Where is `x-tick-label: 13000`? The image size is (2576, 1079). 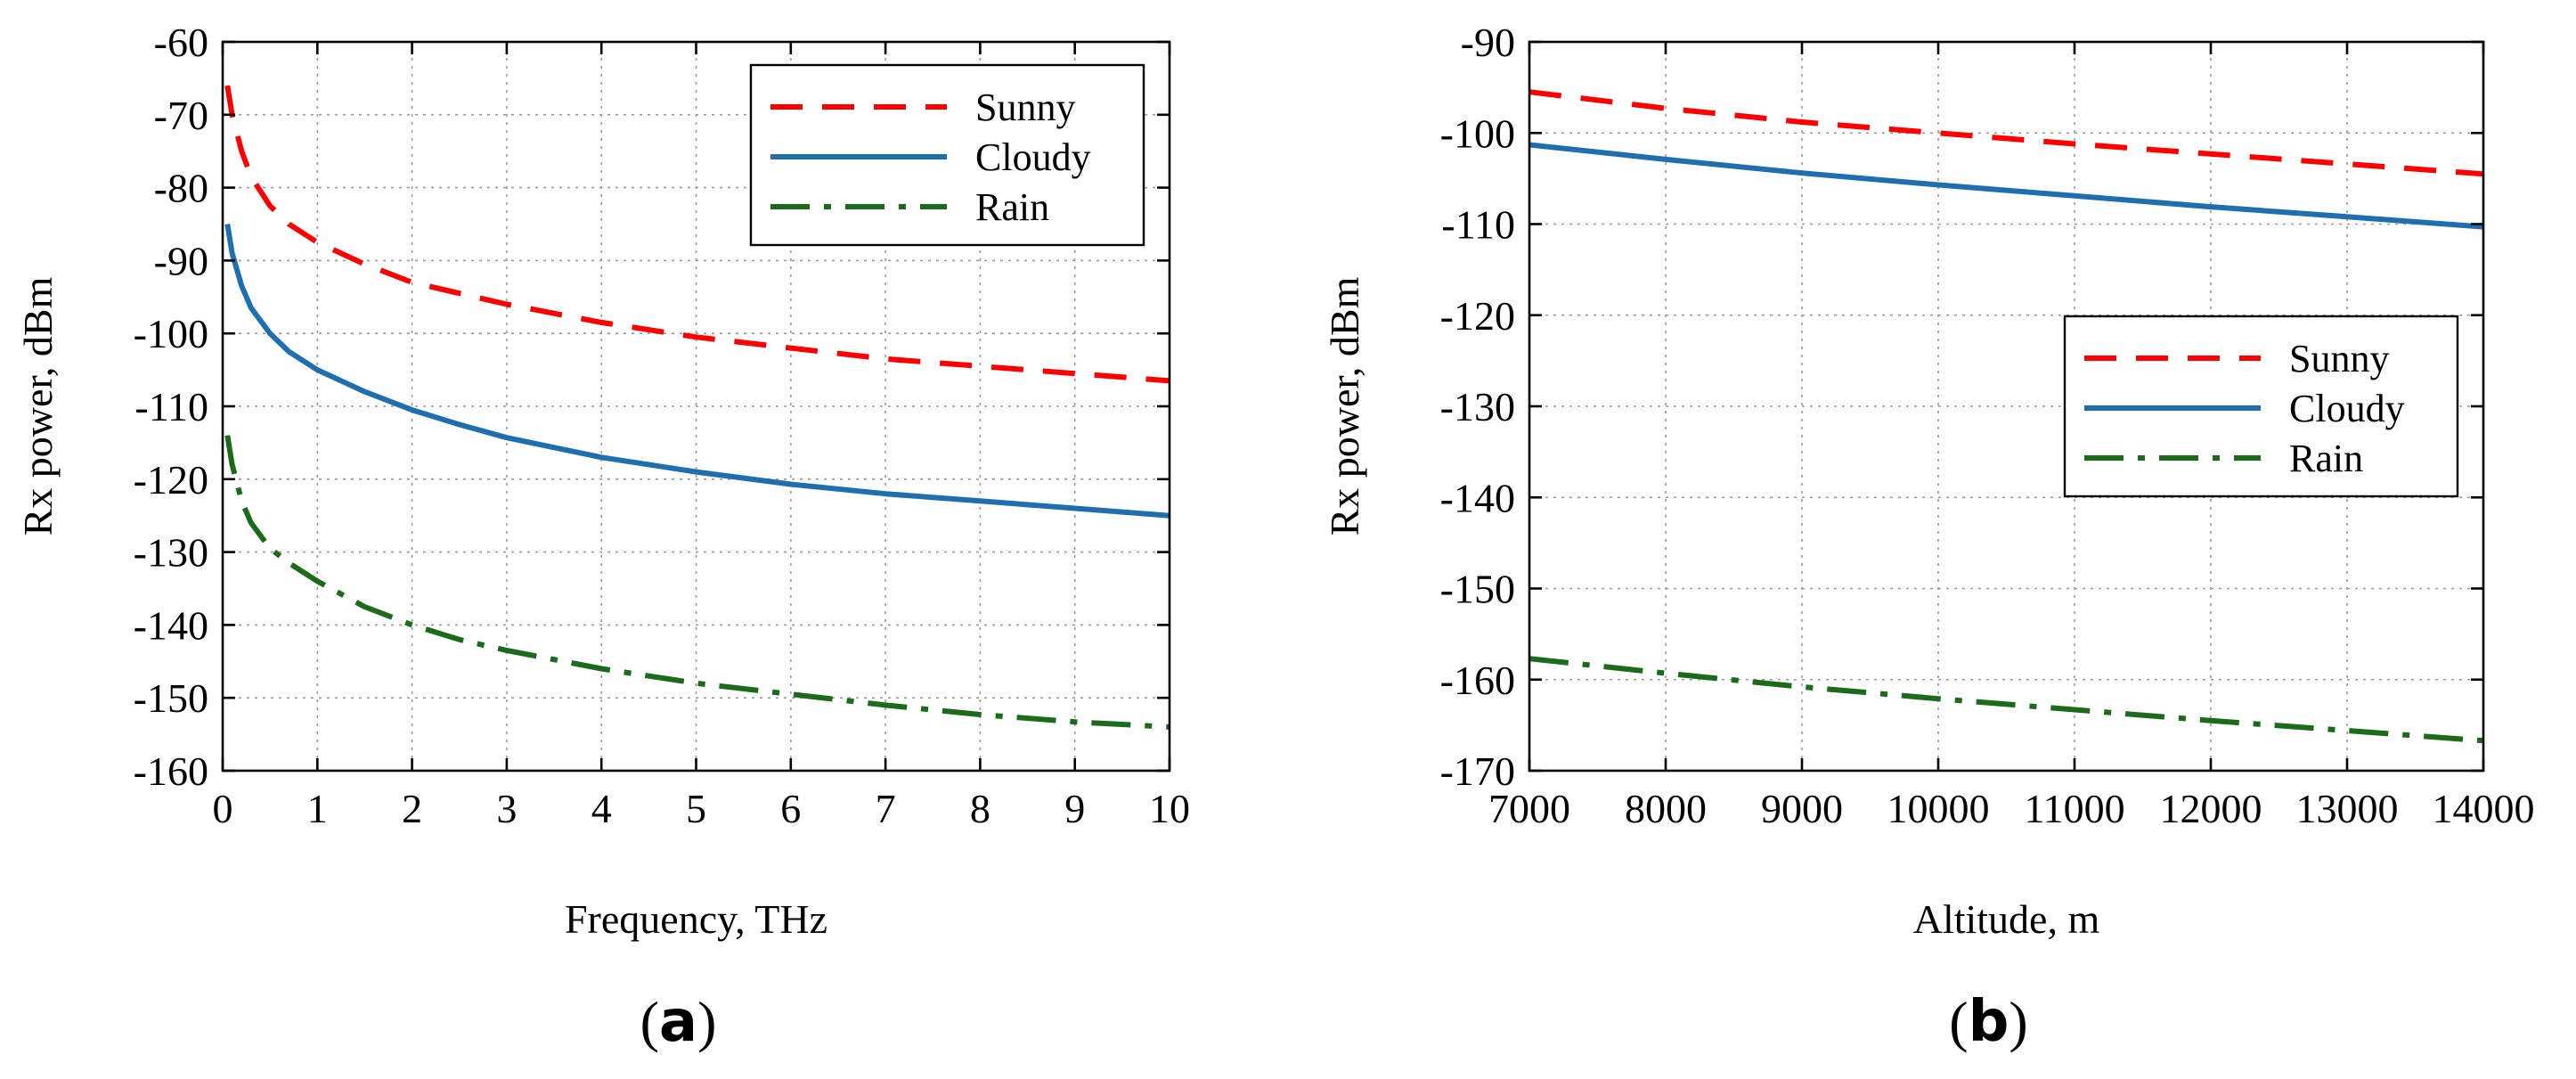
x-tick-label: 13000 is located at coordinates (2347, 809).